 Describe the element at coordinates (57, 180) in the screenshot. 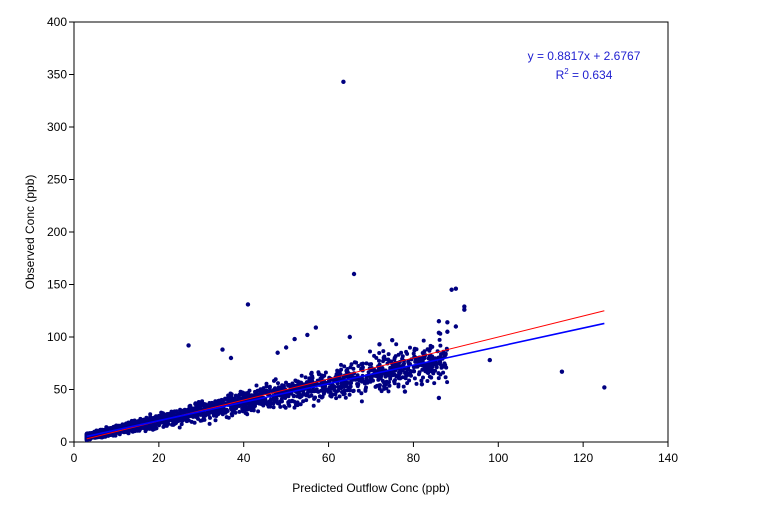

I see `y-tick-label: 250` at that location.